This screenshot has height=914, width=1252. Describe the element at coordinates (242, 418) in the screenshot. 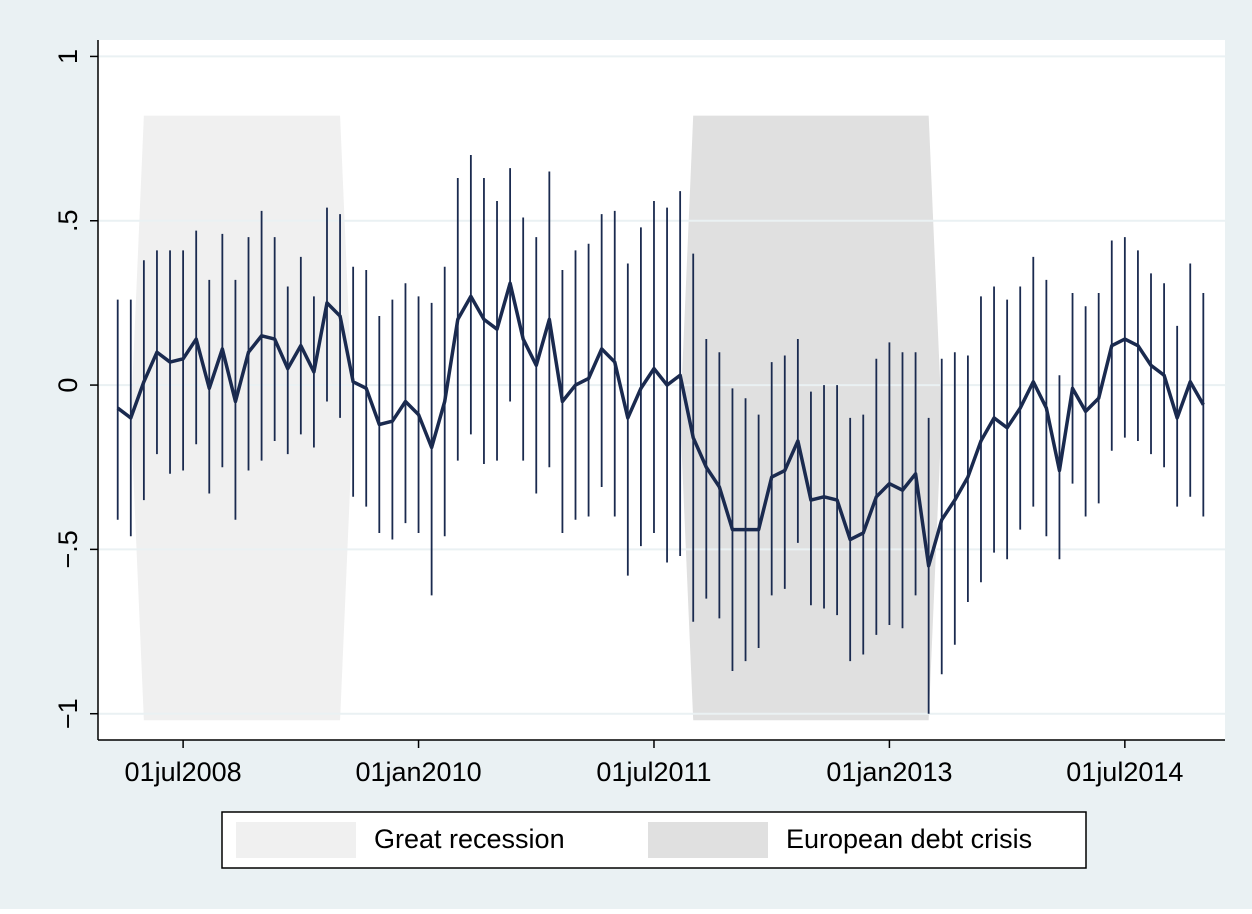

I see `region` at that location.